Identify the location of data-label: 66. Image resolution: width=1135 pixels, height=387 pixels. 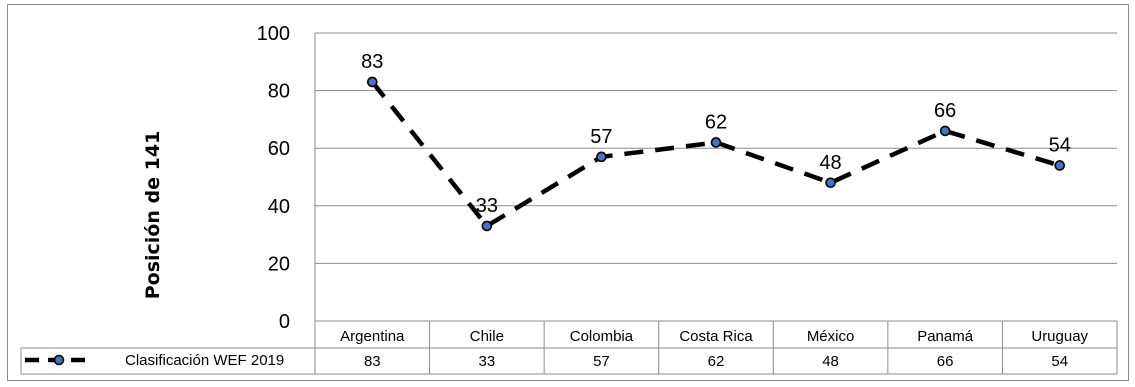
(945, 111).